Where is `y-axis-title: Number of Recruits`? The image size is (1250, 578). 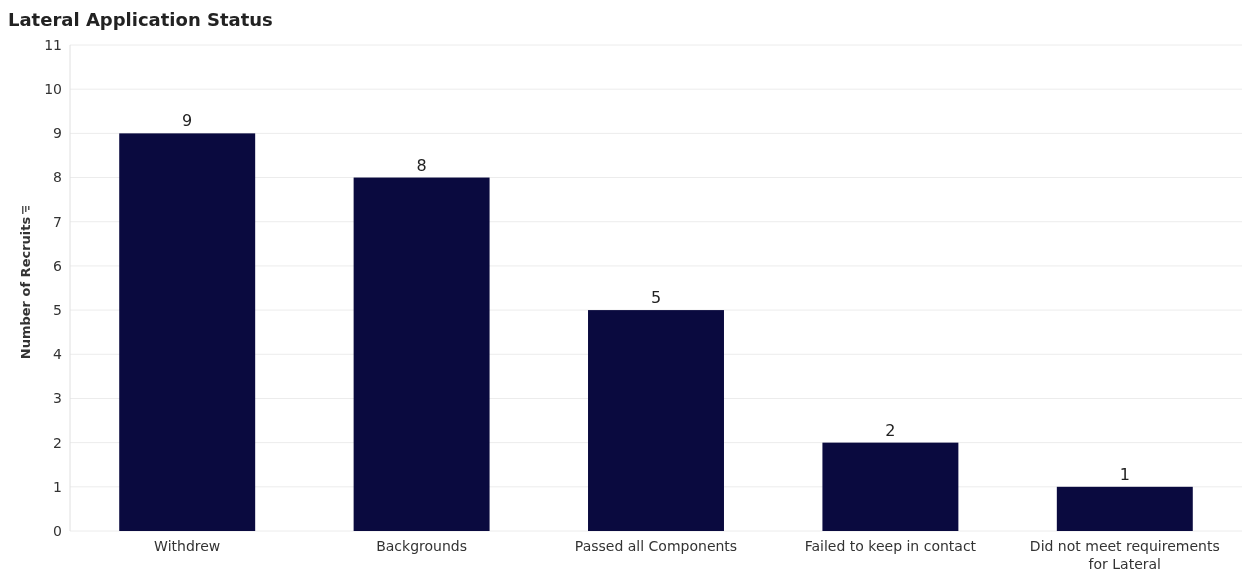 y-axis-title: Number of Recruits is located at coordinates (25, 288).